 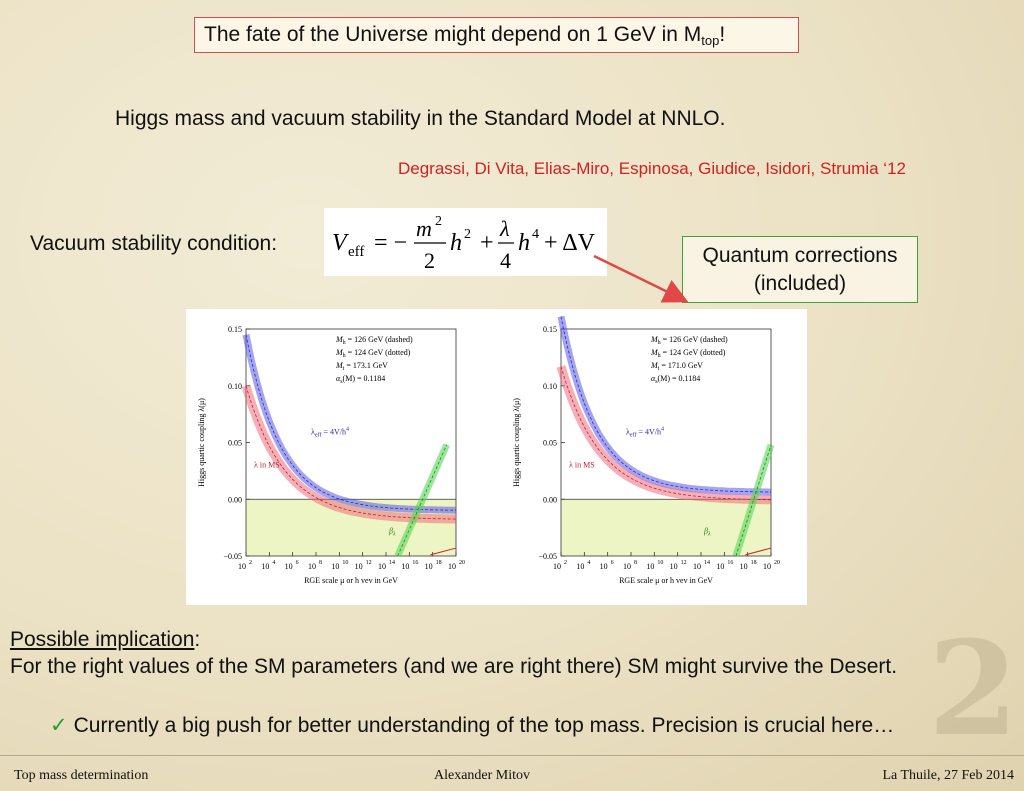 What do you see at coordinates (710, 40) in the screenshot?
I see `title-subscript: top` at bounding box center [710, 40].